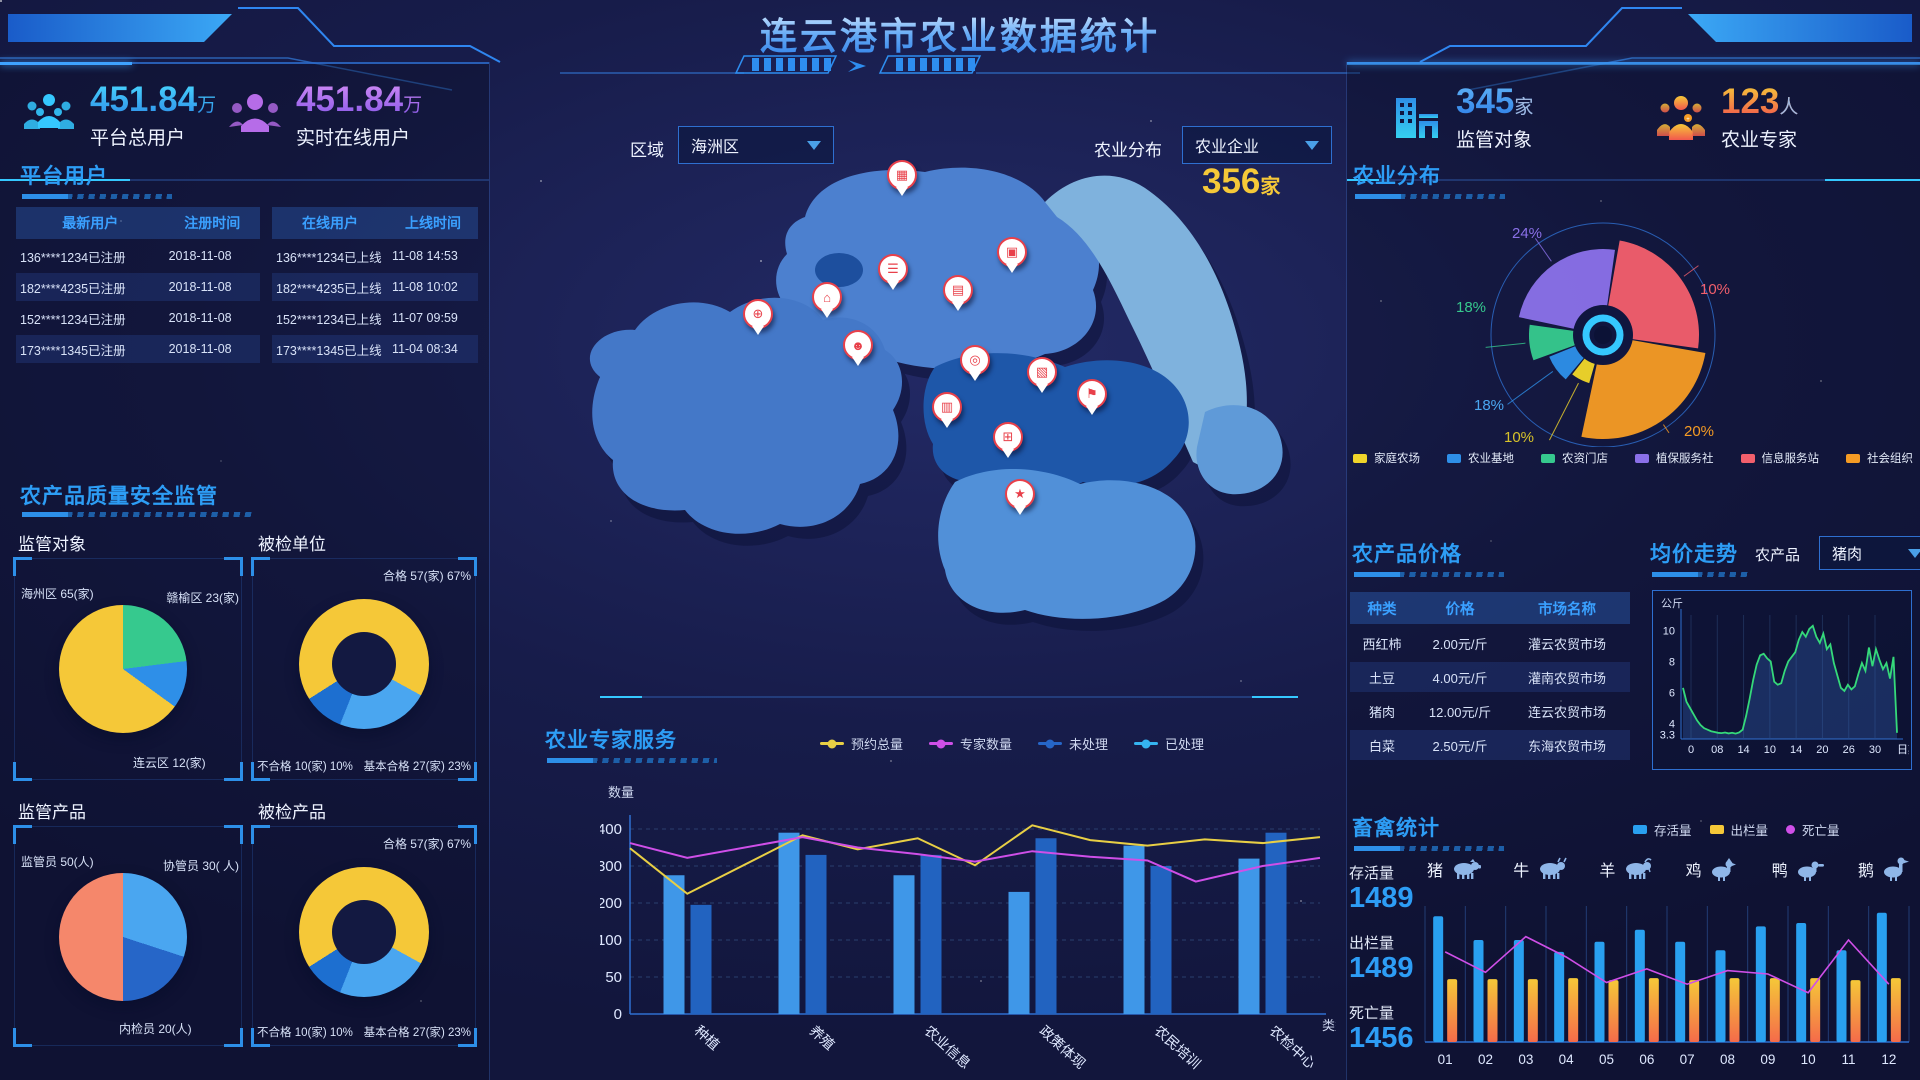 Image resolution: width=1920 pixels, height=1080 pixels. I want to click on pie-label: 内检员 20(人), so click(155, 1029).